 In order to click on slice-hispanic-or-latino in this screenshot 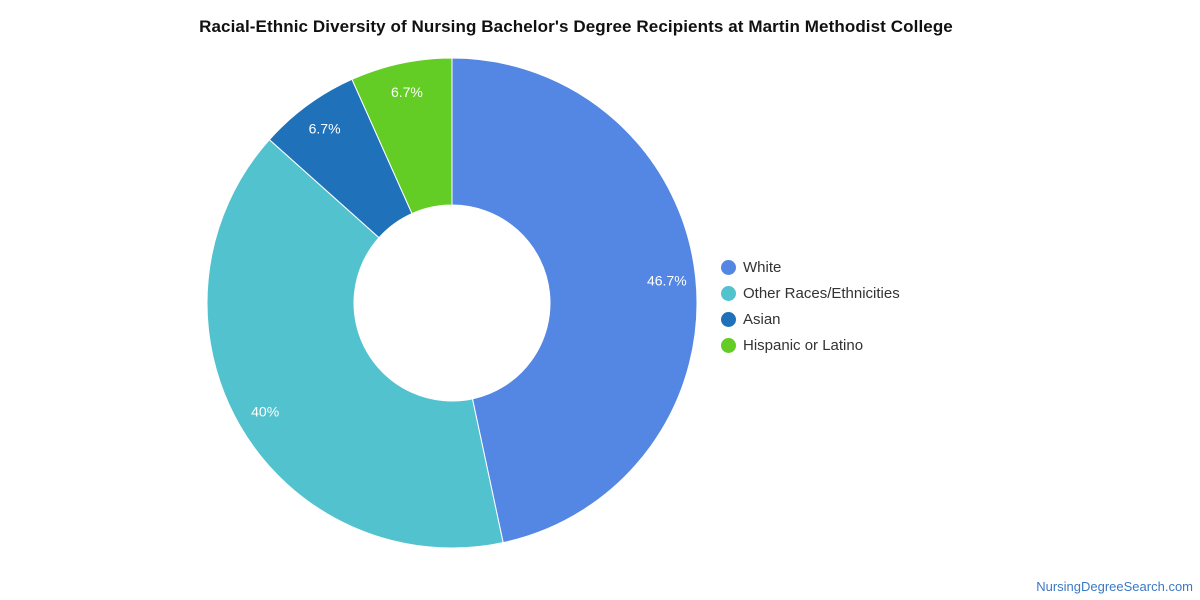, I will do `click(402, 136)`.